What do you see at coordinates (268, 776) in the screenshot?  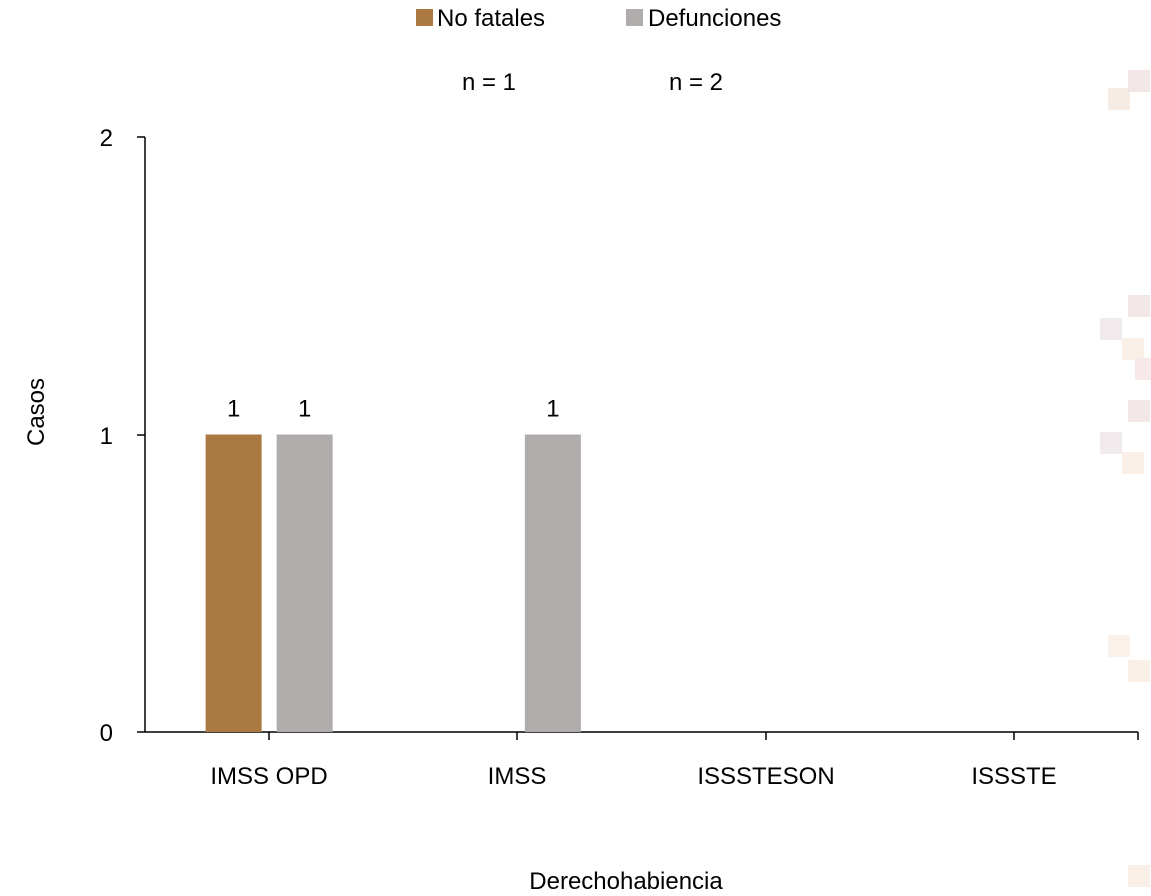 I see `x-tick-label-imss-opd: IMSS OPD` at bounding box center [268, 776].